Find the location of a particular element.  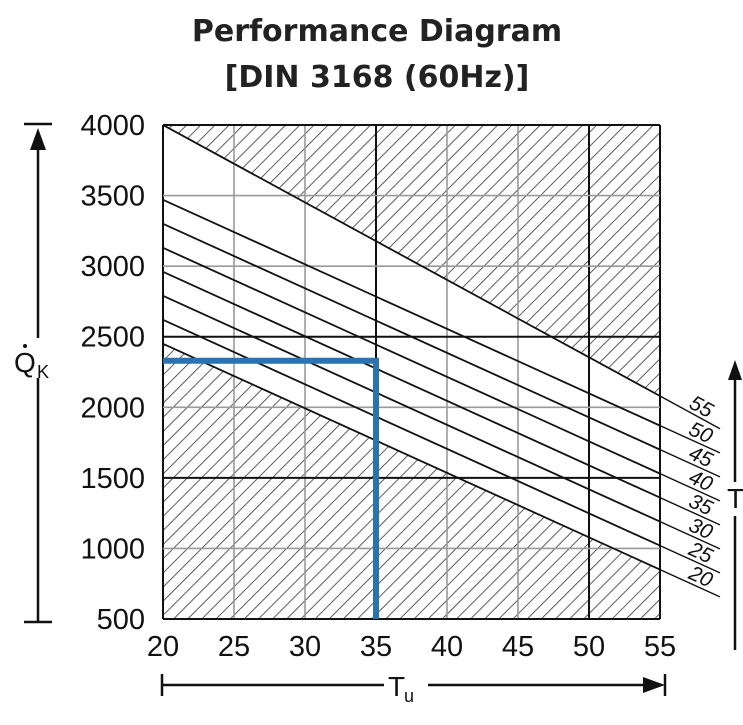

y-axis-label-sub: K is located at coordinates (43, 372).